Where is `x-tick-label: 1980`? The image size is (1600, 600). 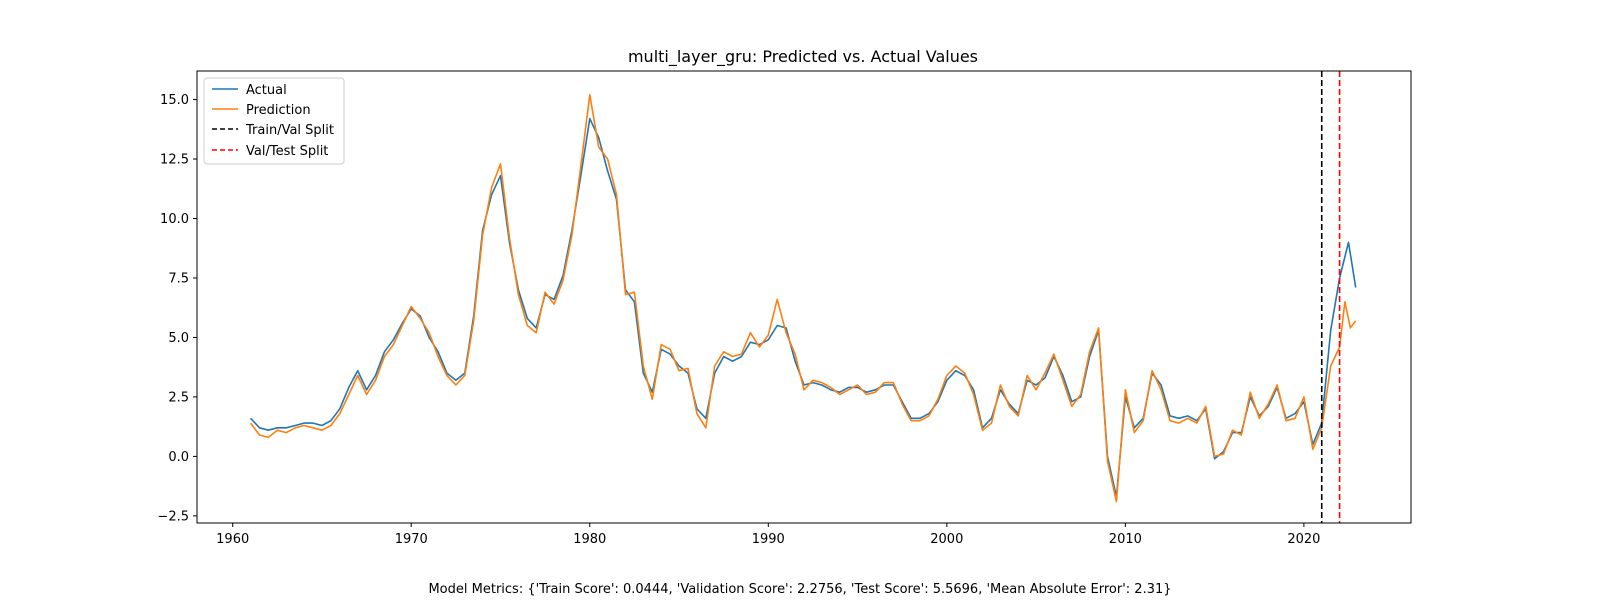
x-tick-label: 1980 is located at coordinates (589, 539).